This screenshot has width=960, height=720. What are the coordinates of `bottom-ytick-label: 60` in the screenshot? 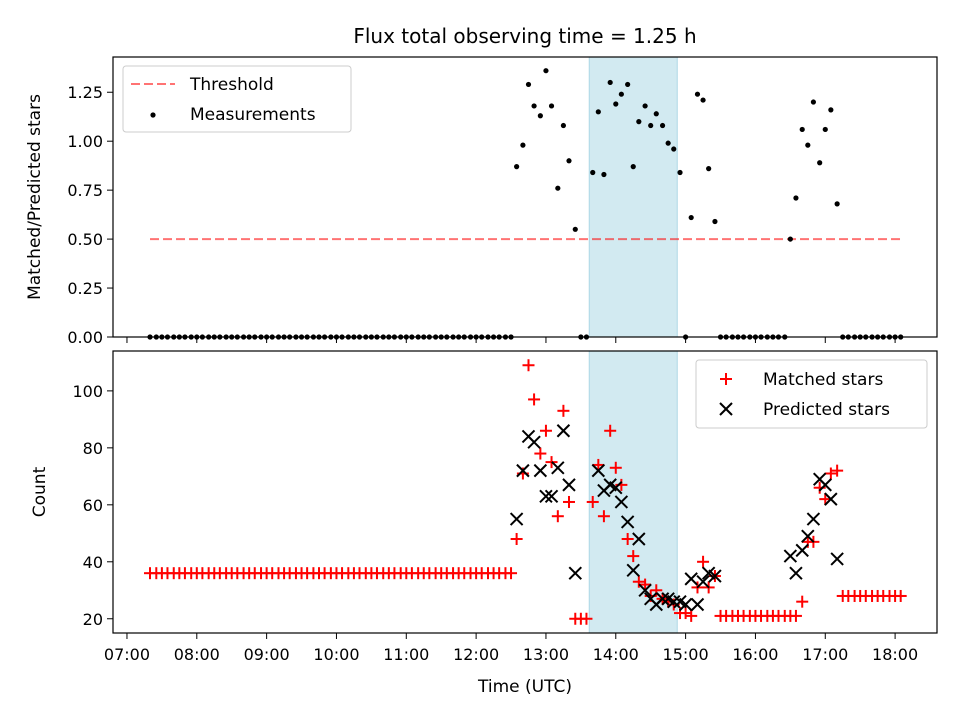 It's located at (93, 505).